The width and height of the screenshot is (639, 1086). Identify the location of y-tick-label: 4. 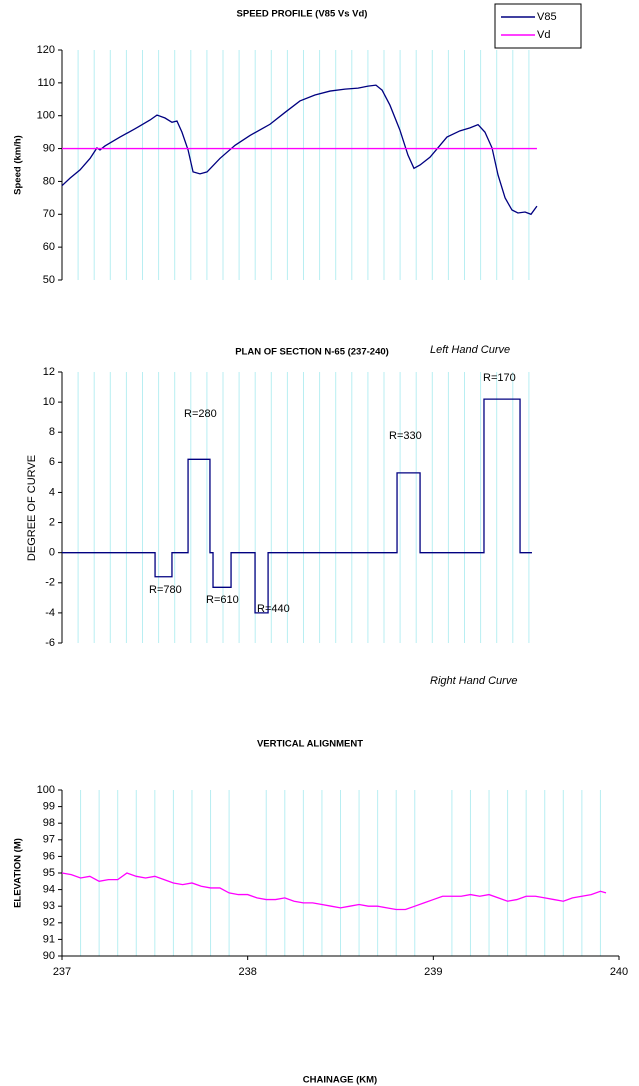
(52, 492).